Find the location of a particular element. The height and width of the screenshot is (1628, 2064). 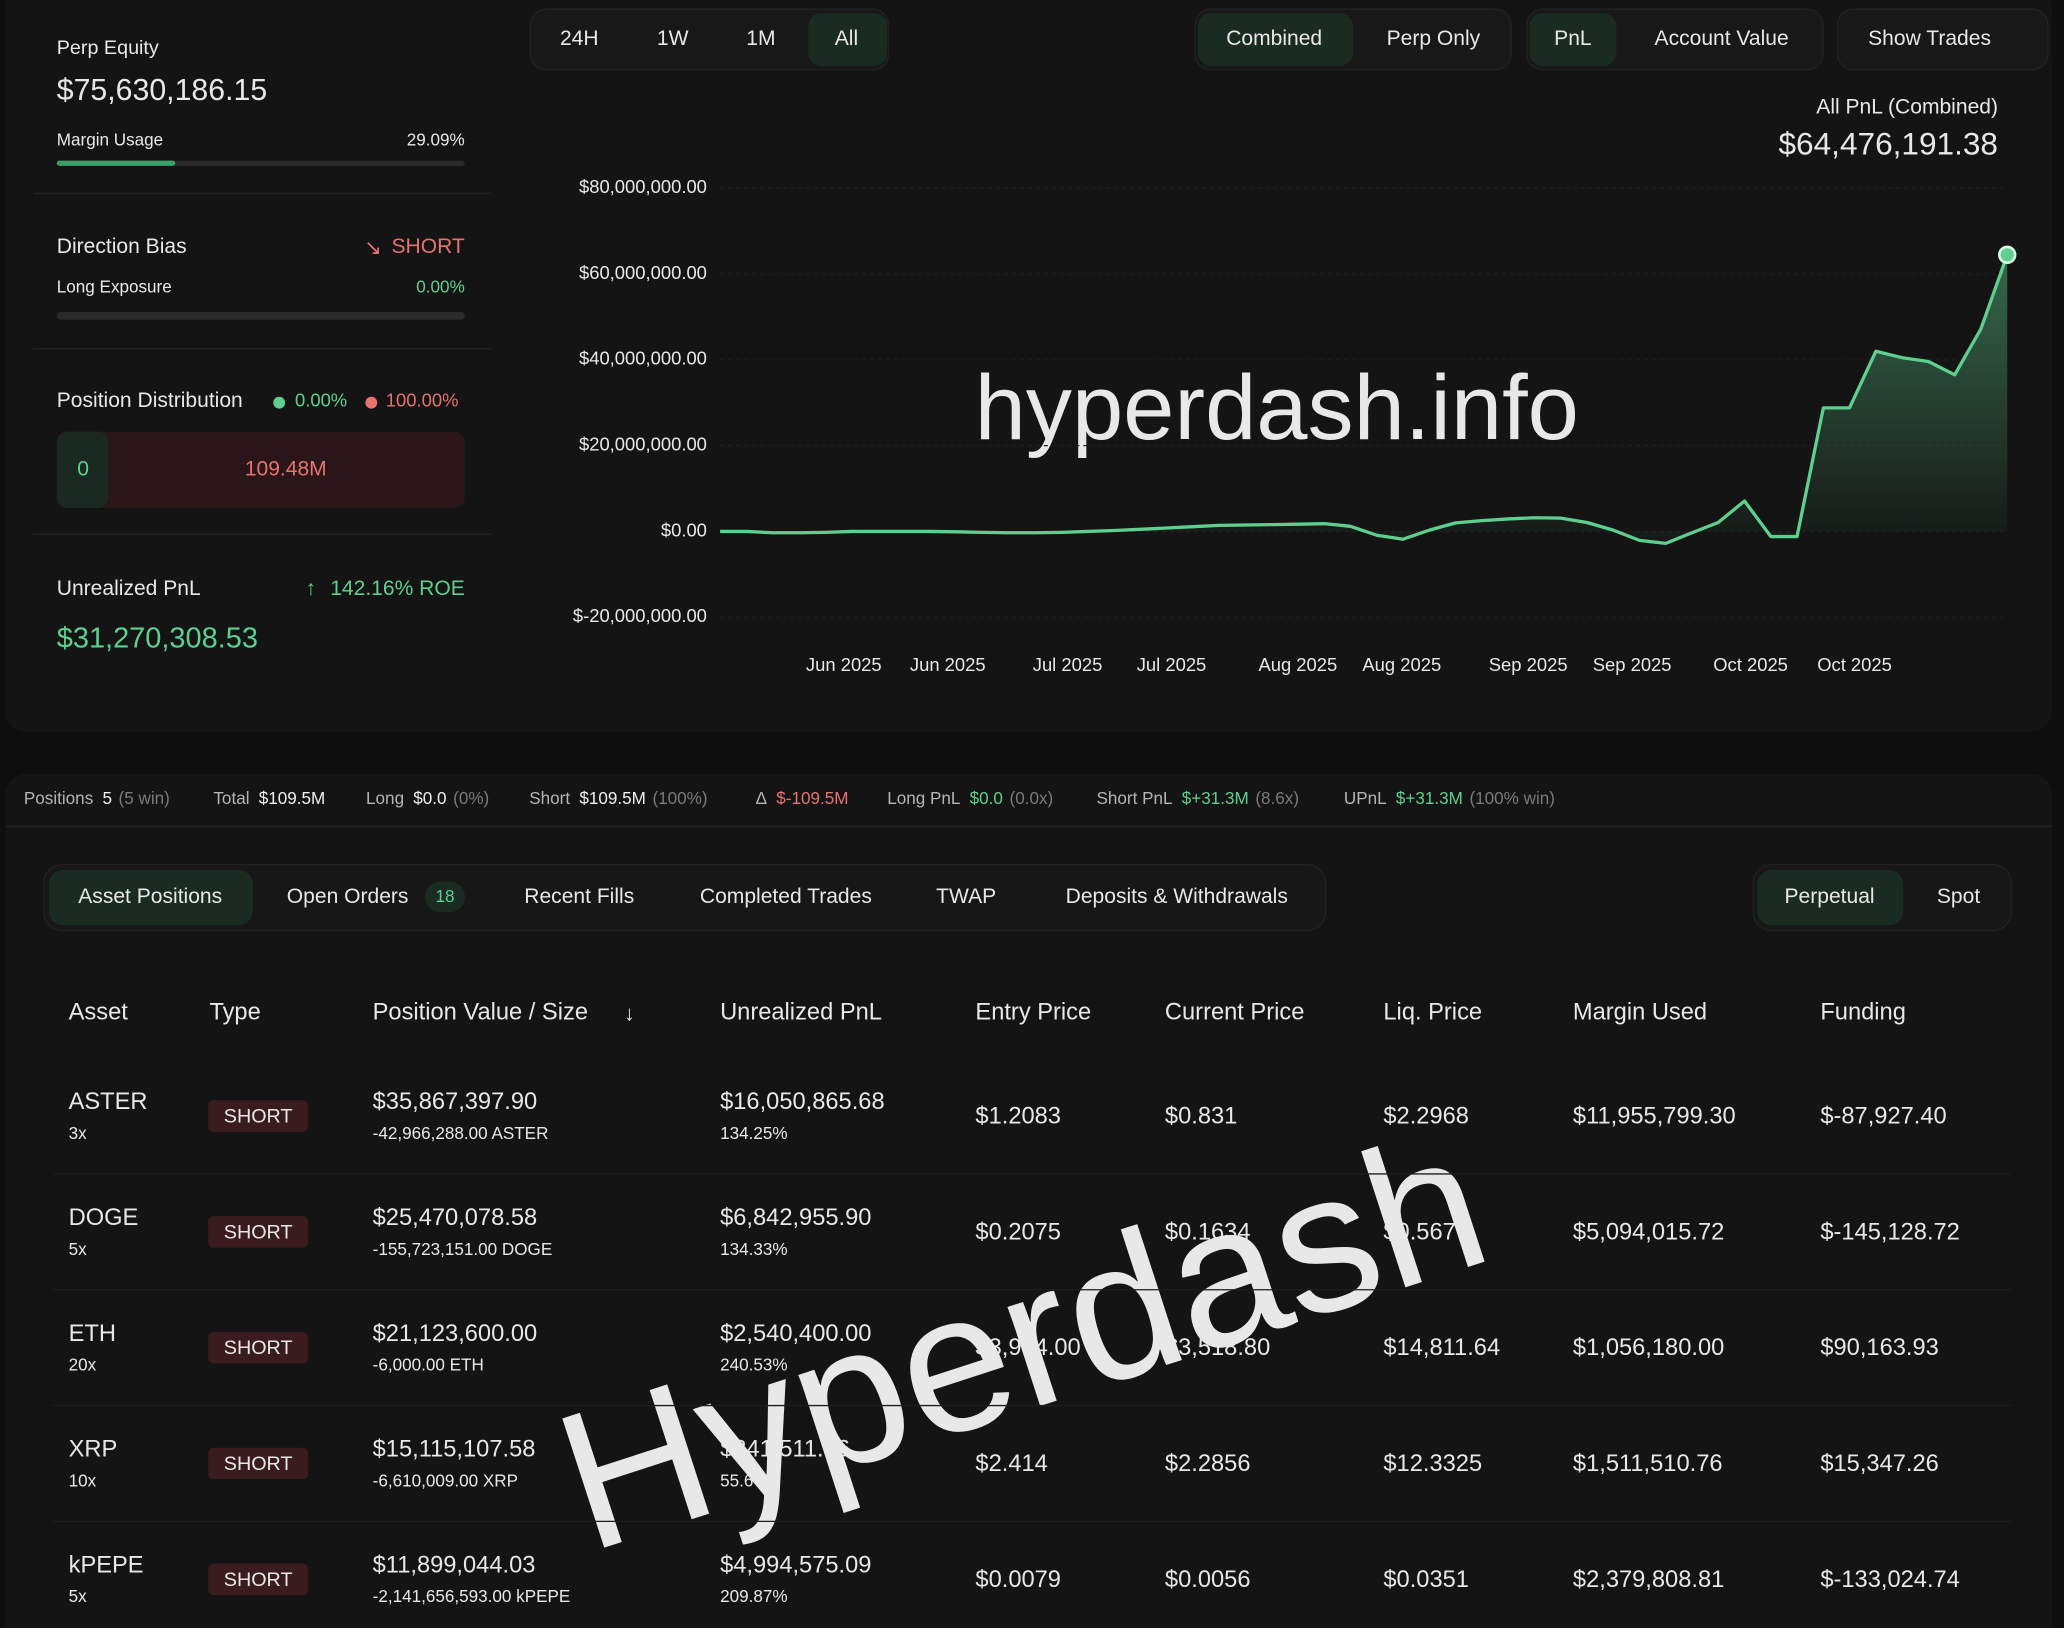

stat-label: Δ is located at coordinates (761, 797).